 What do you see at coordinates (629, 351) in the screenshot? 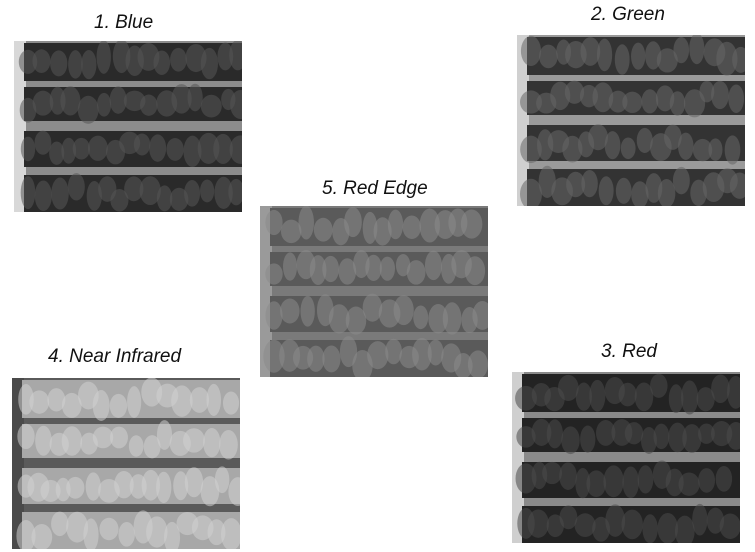
I see `caption-red: 3. Red` at bounding box center [629, 351].